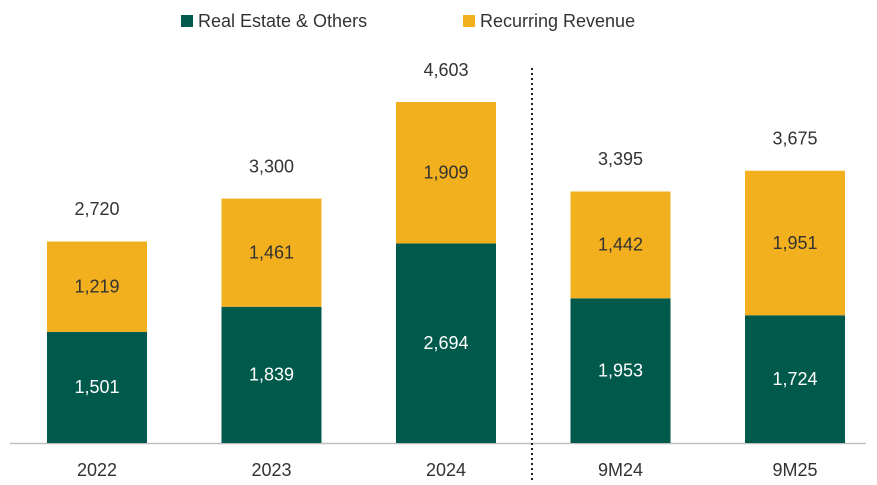 The image size is (877, 485). What do you see at coordinates (794, 138) in the screenshot?
I see `total-label: 3,675` at bounding box center [794, 138].